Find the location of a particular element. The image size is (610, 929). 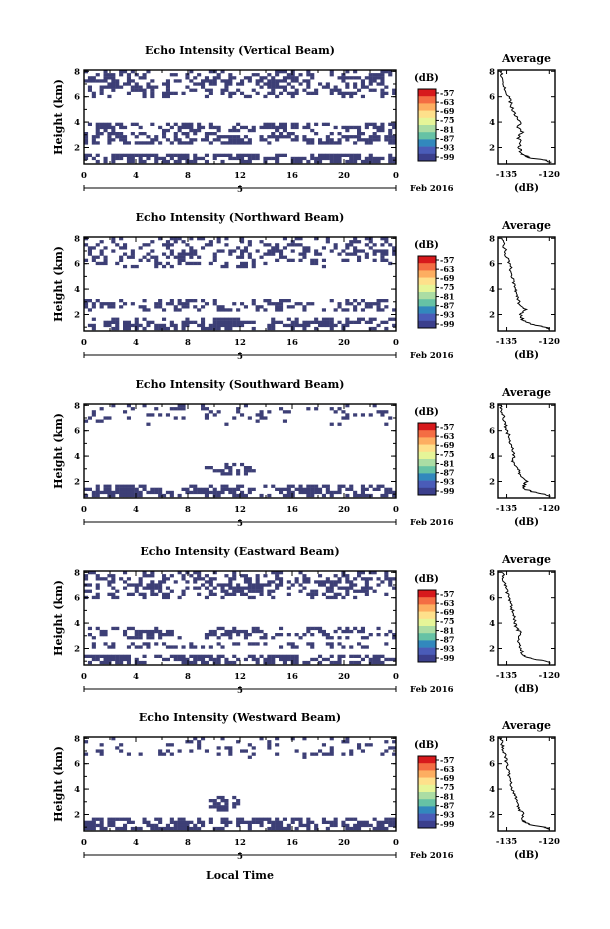

colorbar-frame is located at coordinates (427, 792).